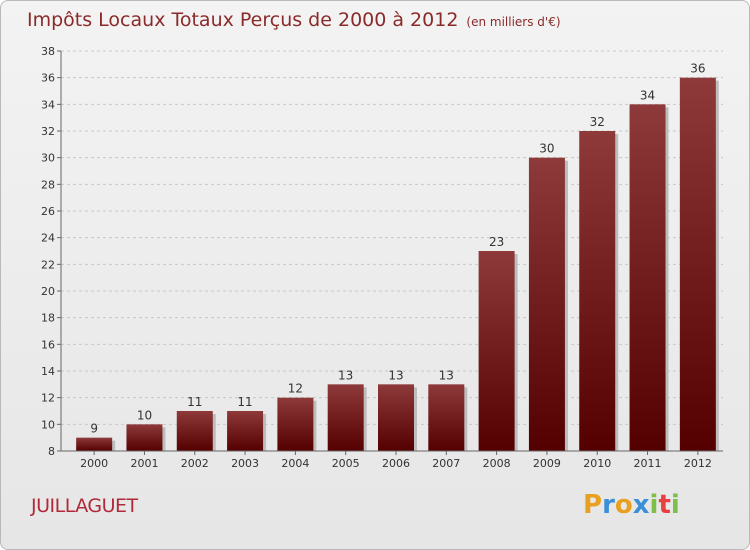 The width and height of the screenshot is (750, 550). I want to click on bar-2011, so click(647, 277).